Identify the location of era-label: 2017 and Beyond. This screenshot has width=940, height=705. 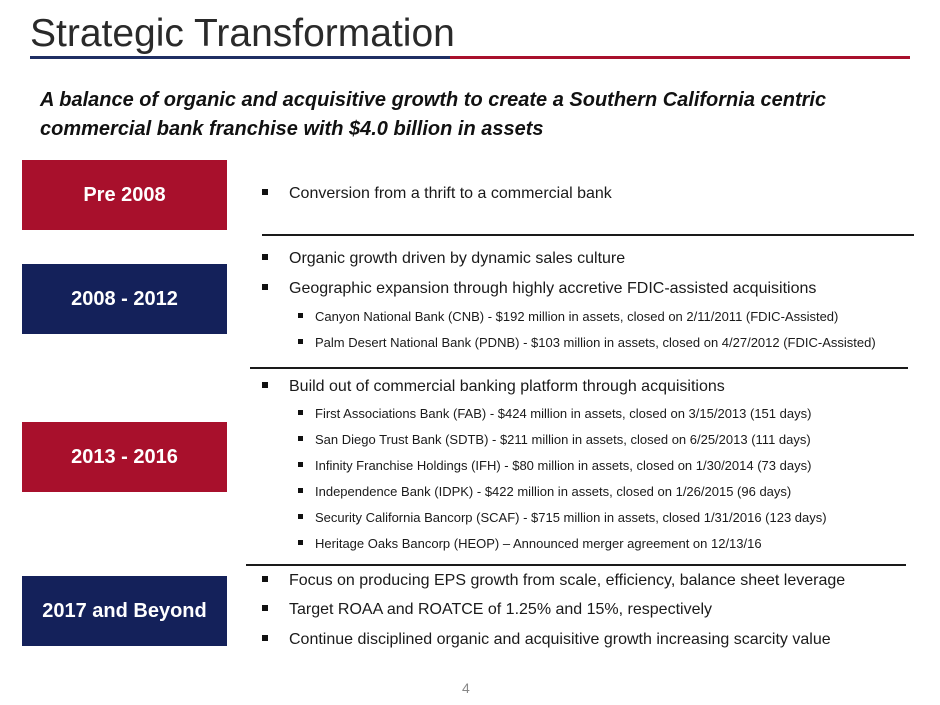
(124, 610).